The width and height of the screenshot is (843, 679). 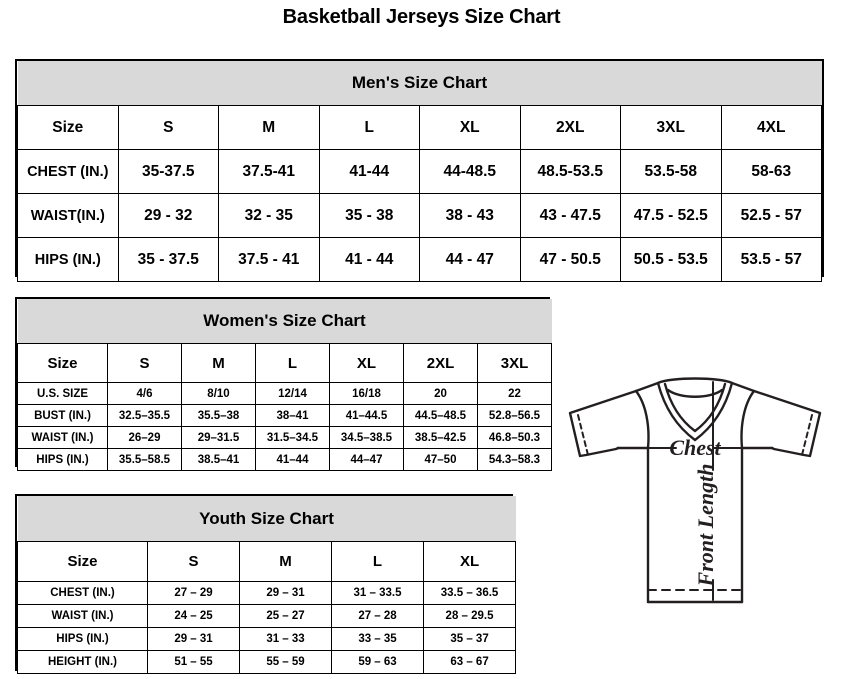 I want to click on youth-hips-l: 33 – 35, so click(x=377, y=639).